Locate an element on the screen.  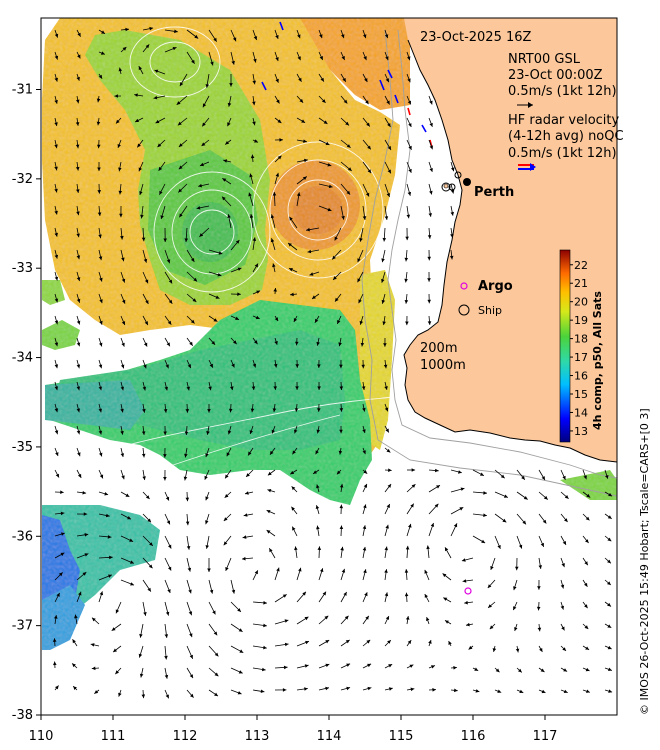
y-axis: -31 -32 -33 -34 -35 -36 -37 -38 is located at coordinates (26, 402).